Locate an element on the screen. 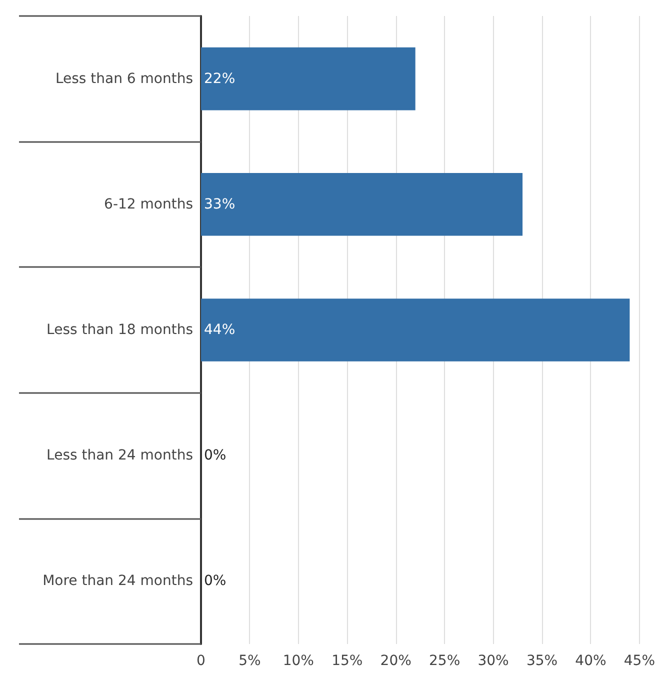  data-label: 33% is located at coordinates (220, 204).